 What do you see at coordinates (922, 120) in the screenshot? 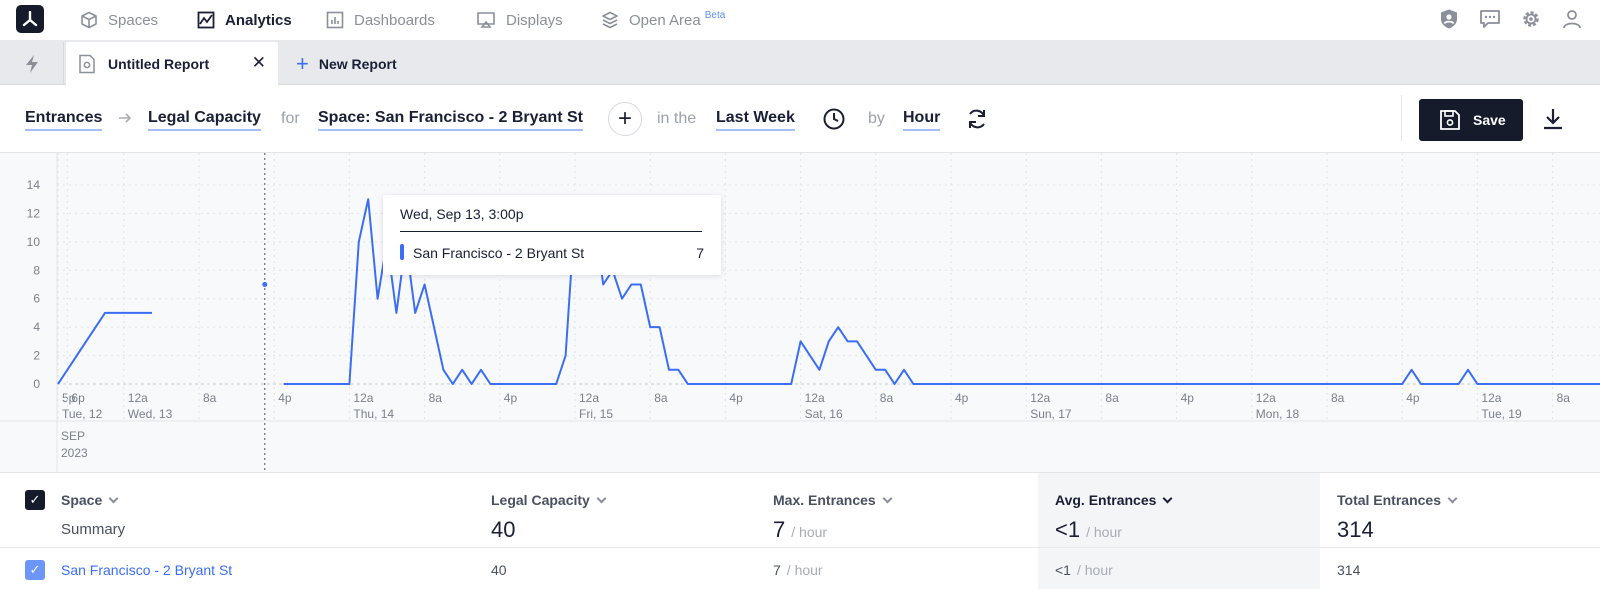
I see `interval-selector: Hour` at bounding box center [922, 120].